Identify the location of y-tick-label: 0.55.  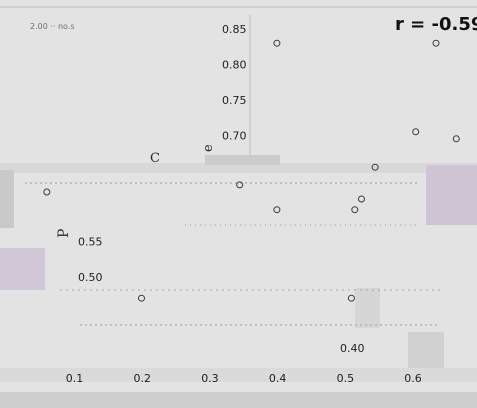
(90, 242).